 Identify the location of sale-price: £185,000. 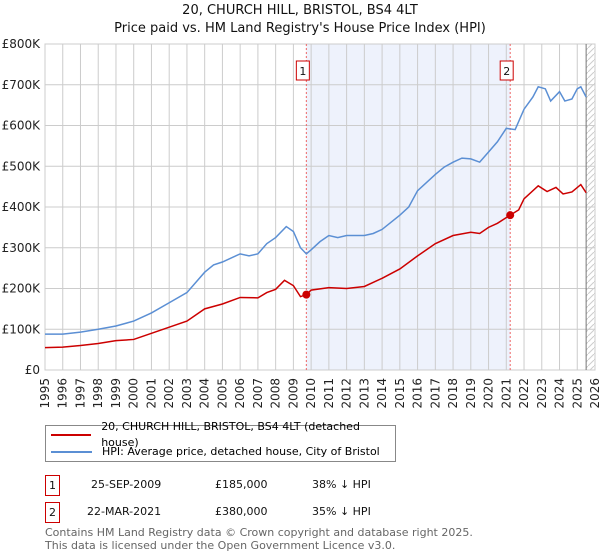
(241, 484).